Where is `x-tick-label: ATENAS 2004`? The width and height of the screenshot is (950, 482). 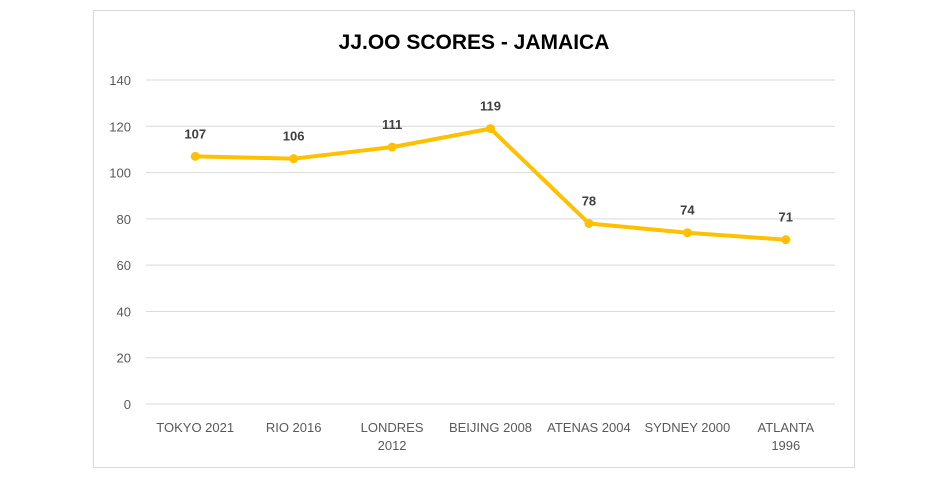 x-tick-label: ATENAS 2004 is located at coordinates (589, 427).